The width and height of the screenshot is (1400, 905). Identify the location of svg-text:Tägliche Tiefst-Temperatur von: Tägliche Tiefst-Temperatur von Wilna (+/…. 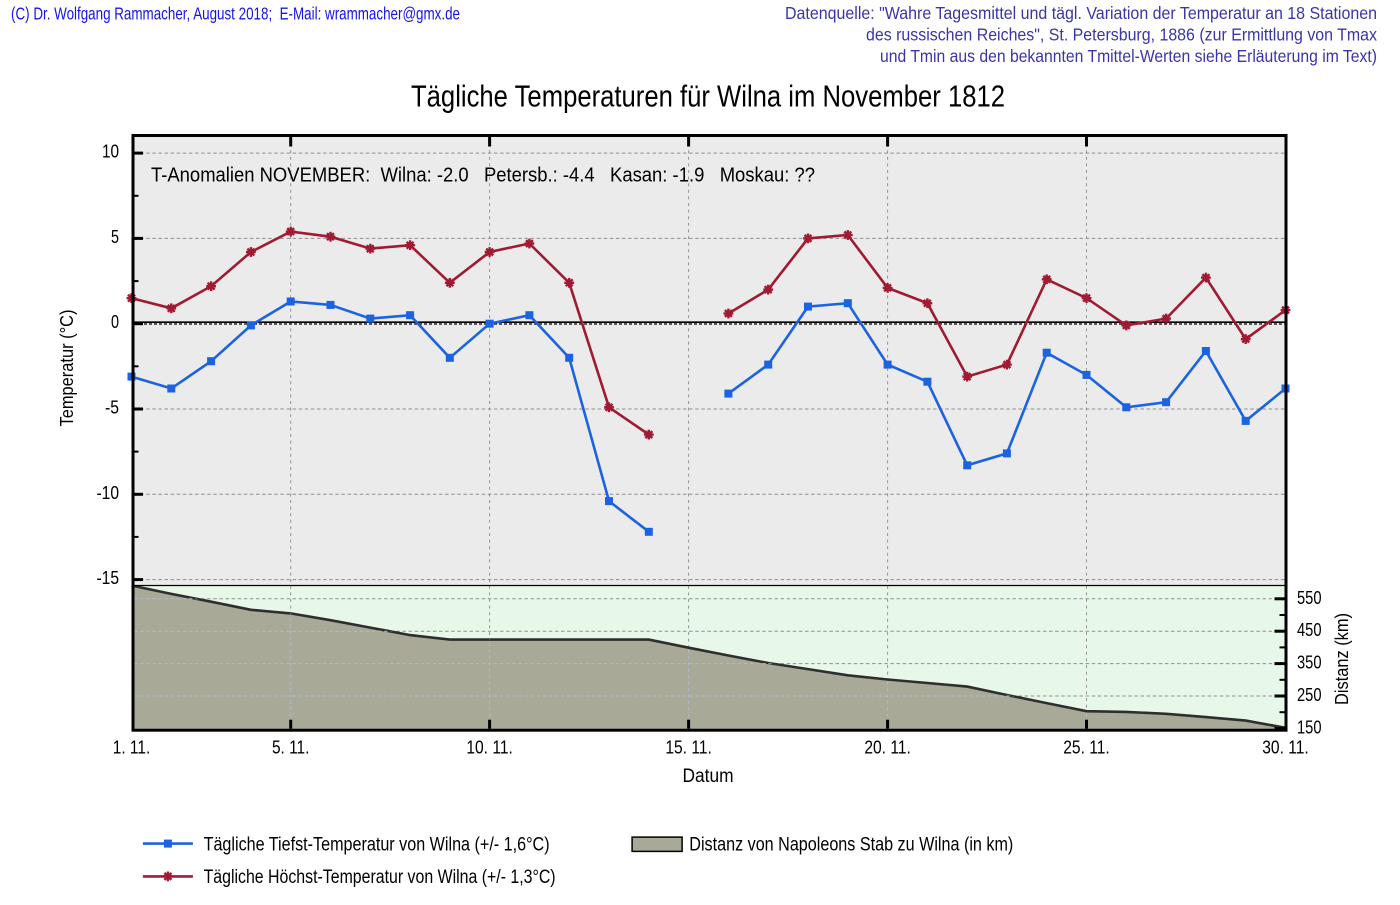
(377, 845).